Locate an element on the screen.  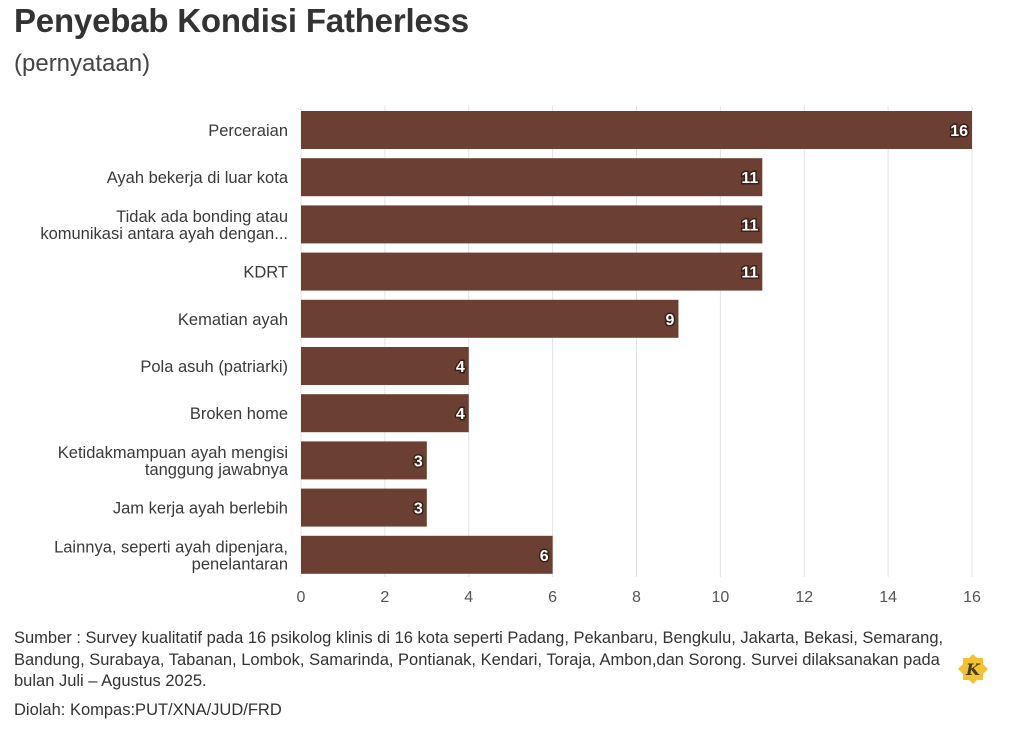
category-label-line: Kematian ayah is located at coordinates (233, 320).